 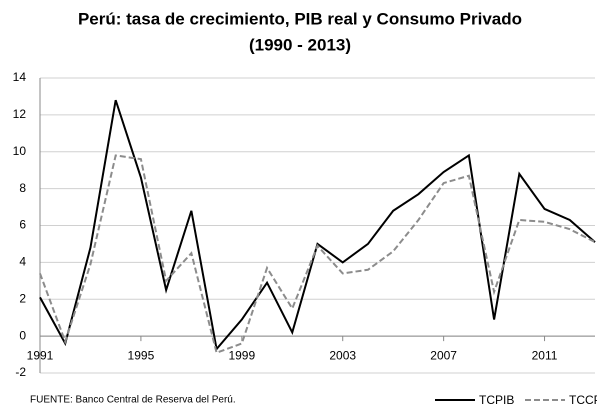 What do you see at coordinates (443, 355) in the screenshot?
I see `x-tick-label: 2007` at bounding box center [443, 355].